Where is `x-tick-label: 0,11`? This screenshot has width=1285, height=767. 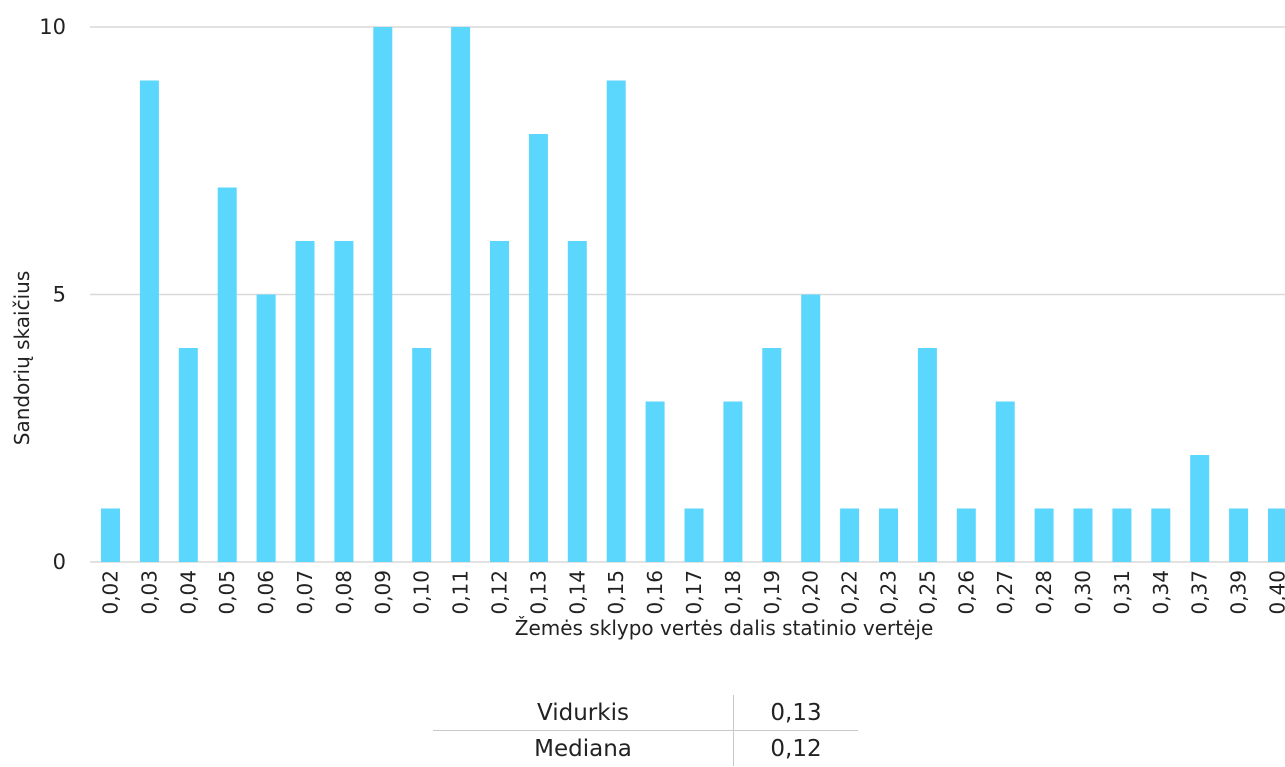 x-tick-label: 0,11 is located at coordinates (461, 592).